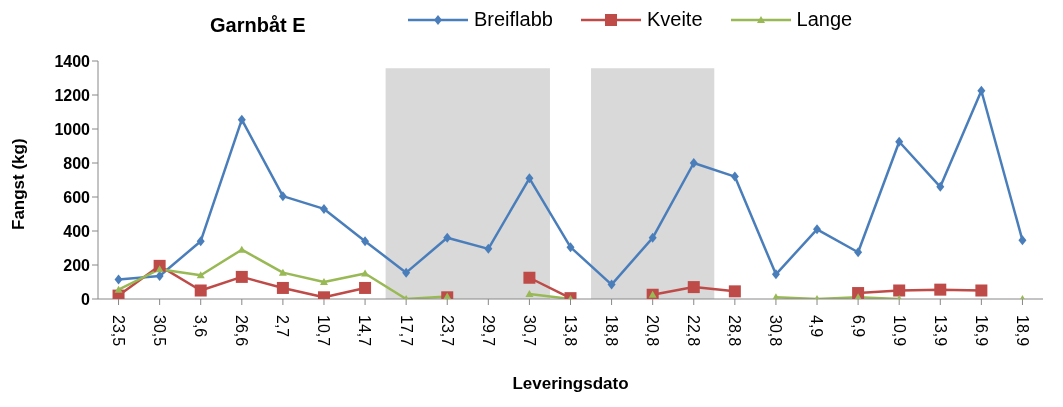 This screenshot has width=1063, height=407. I want to click on x-tick-label: 14,7, so click(365, 331).